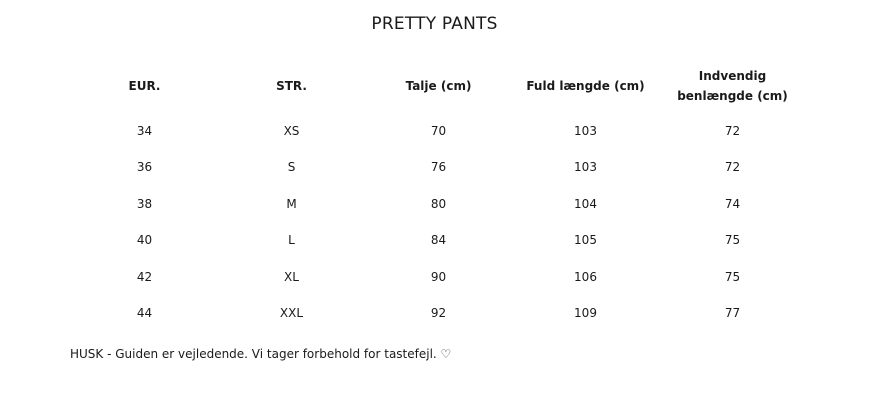 This screenshot has width=889, height=416. I want to click on table-cell: 40, so click(144, 240).